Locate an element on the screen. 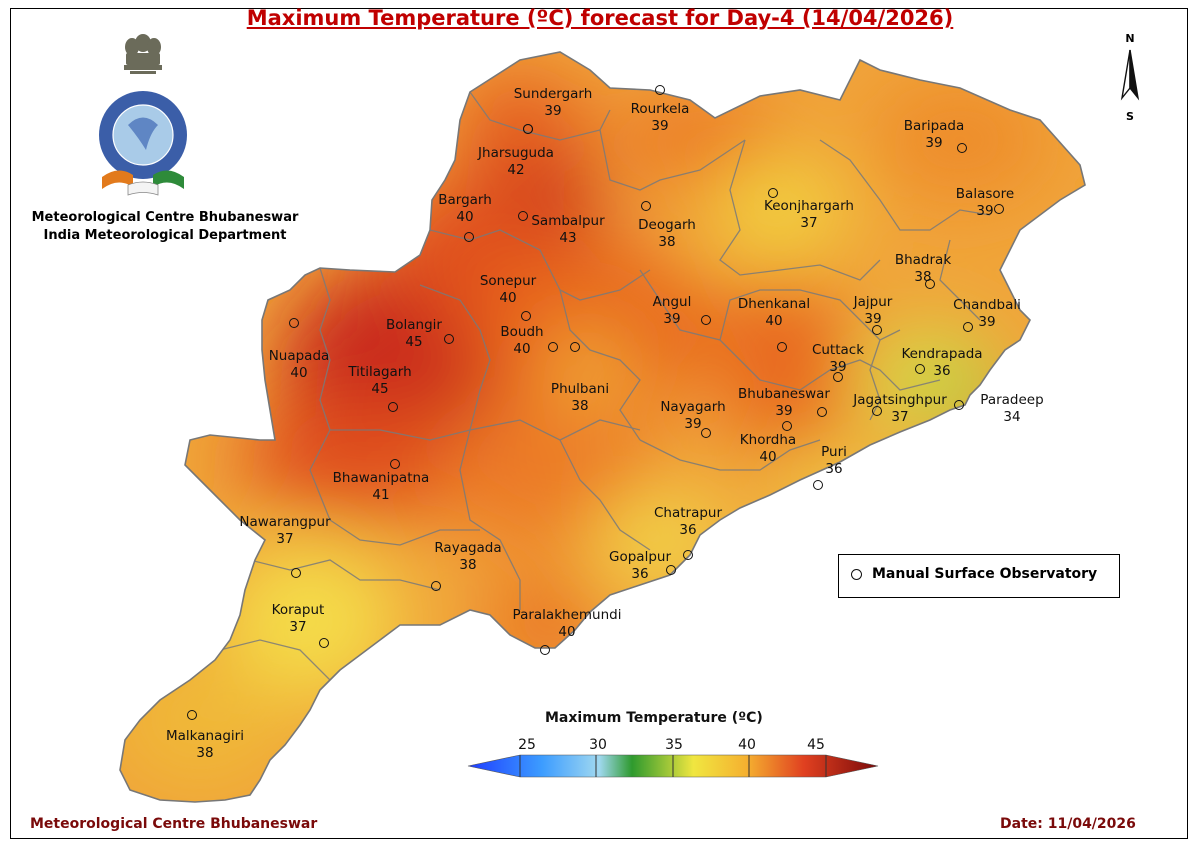 Image resolution: width=1200 pixels, height=849 pixels. station-label: Gopalpur 36 is located at coordinates (640, 566).